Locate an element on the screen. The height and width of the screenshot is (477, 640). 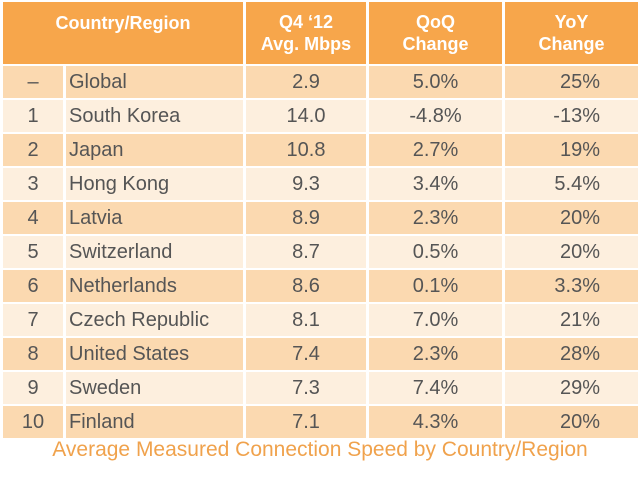
country-cell: Latvia is located at coordinates (156, 219).